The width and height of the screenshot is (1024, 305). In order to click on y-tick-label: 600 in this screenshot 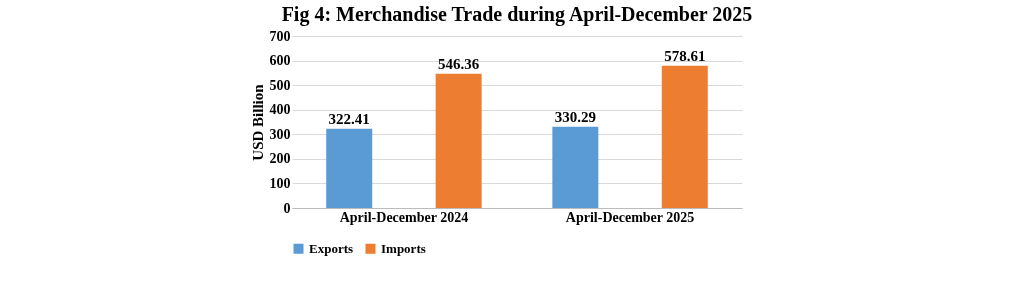, I will do `click(280, 61)`.